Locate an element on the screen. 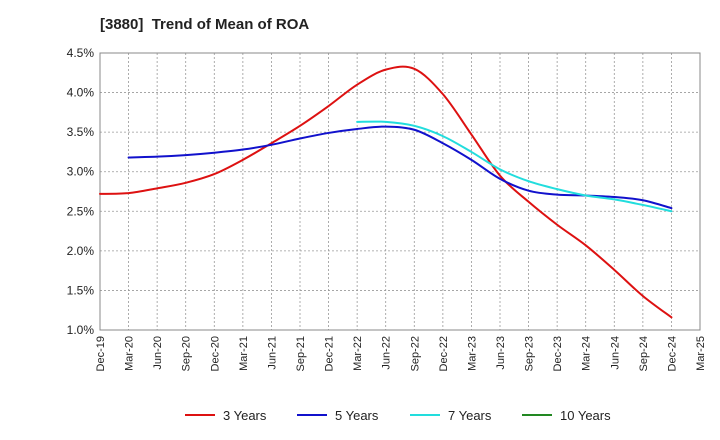 This screenshot has width=720, height=440. x-tick-label: Jun-23 is located at coordinates (501, 353).